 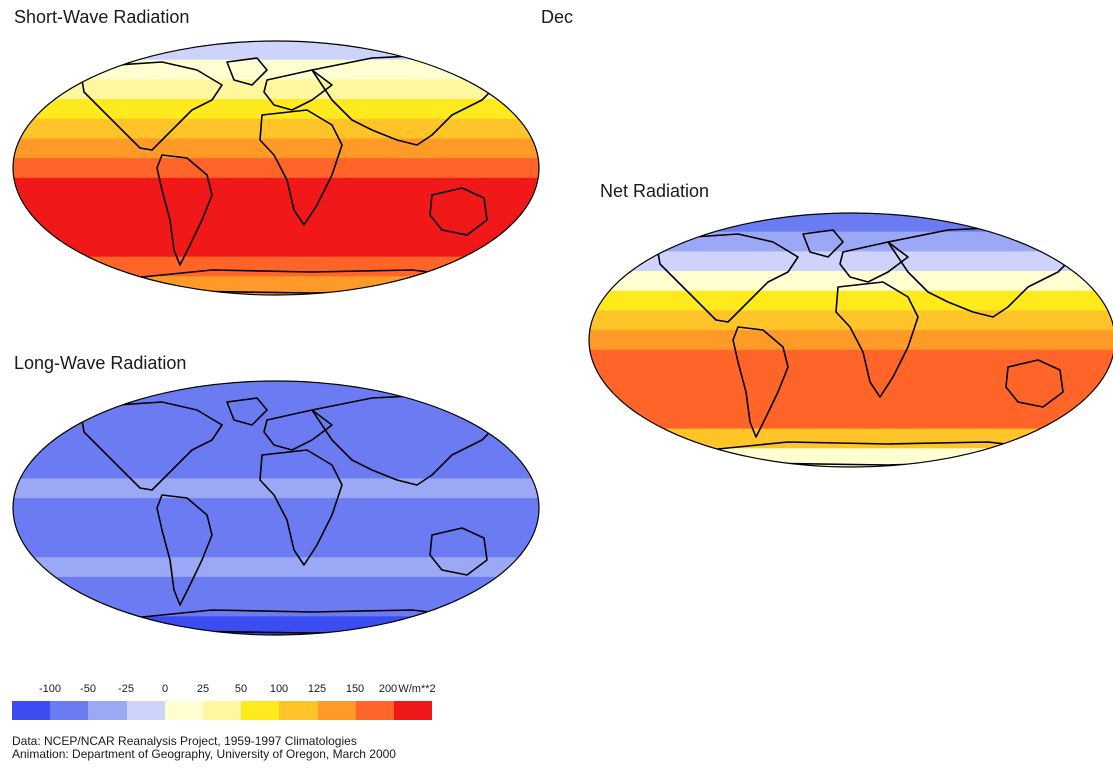 What do you see at coordinates (417, 689) in the screenshot?
I see `legend-unit: W/m**2` at bounding box center [417, 689].